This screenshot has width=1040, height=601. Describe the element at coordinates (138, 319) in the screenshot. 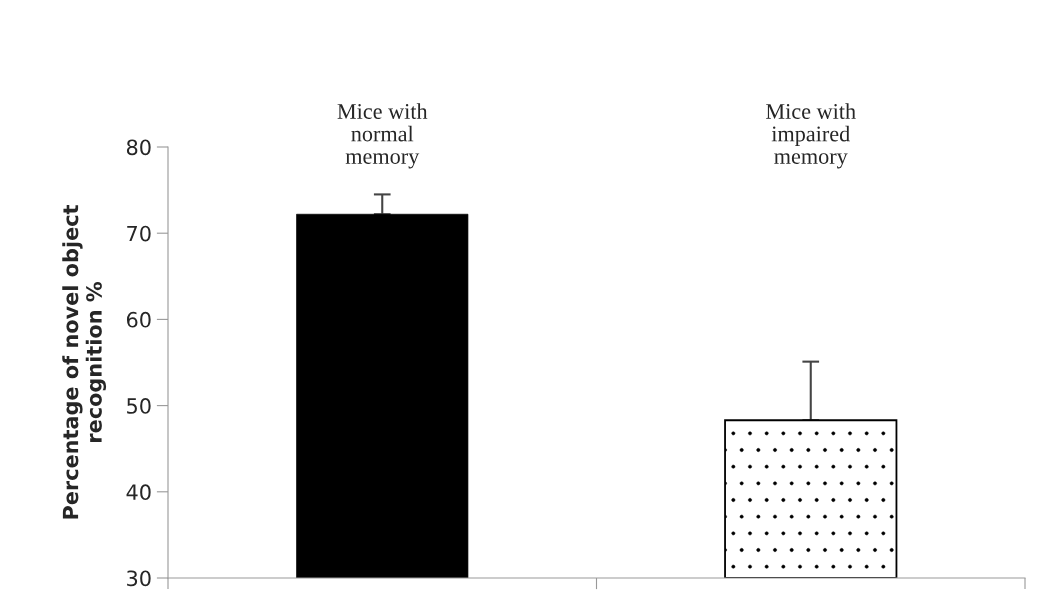

I see `y-tick-label: 60` at that location.